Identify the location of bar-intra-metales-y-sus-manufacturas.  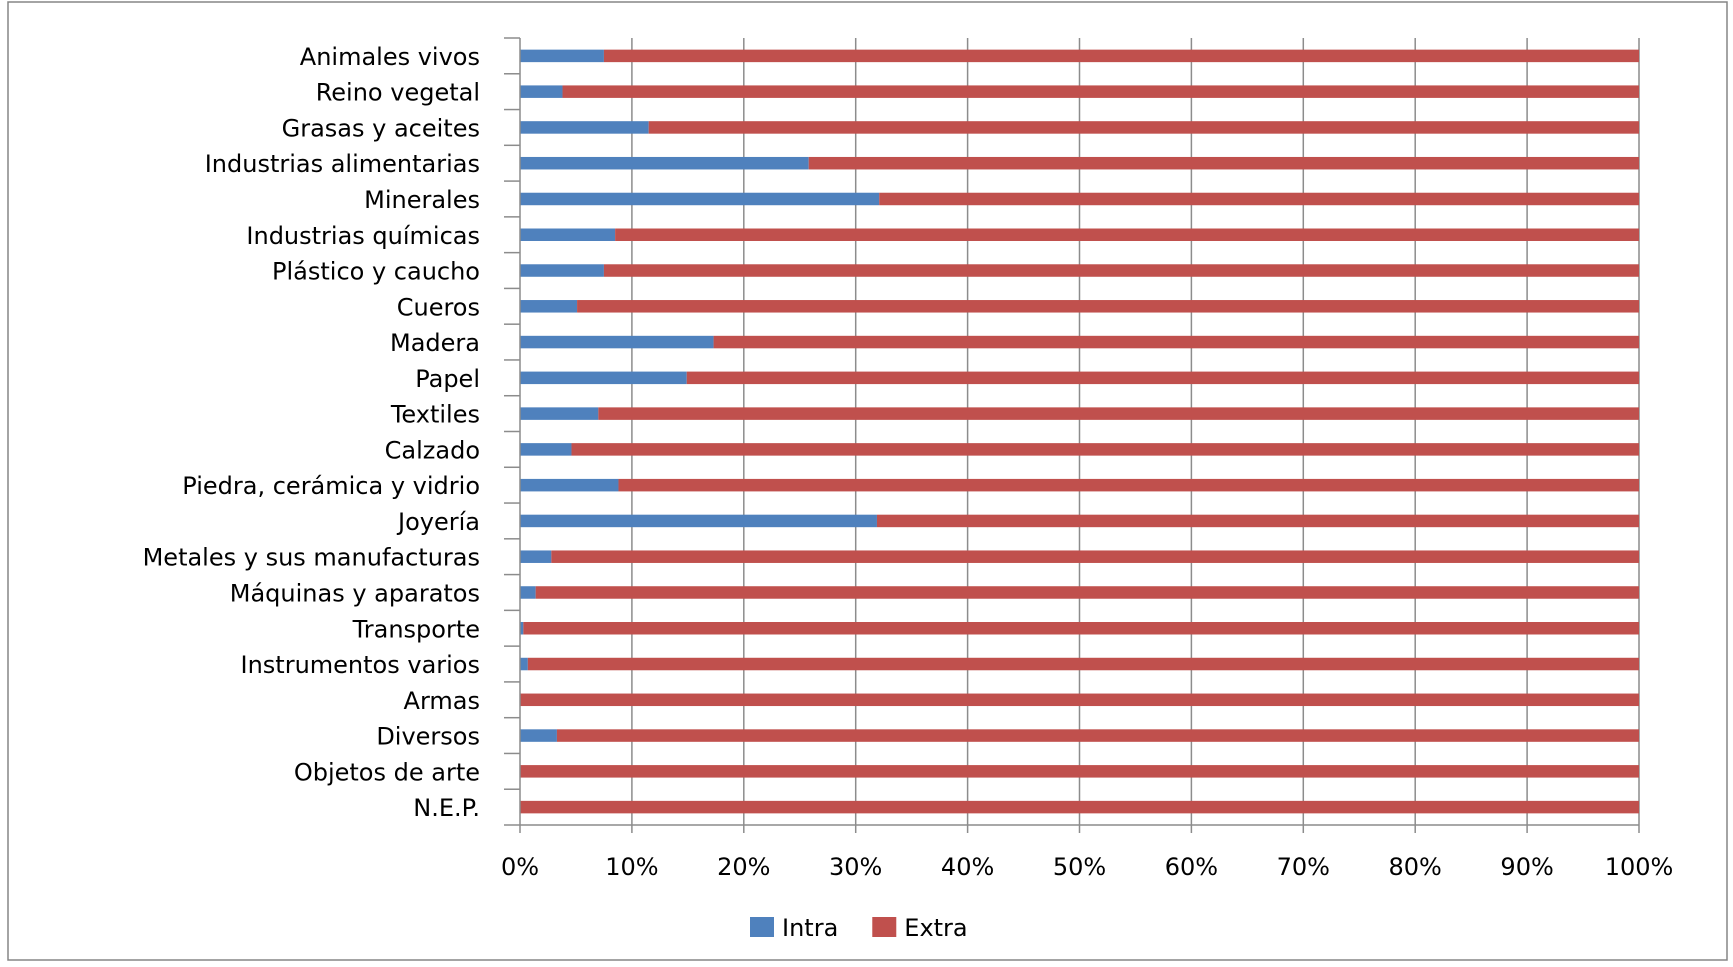
(536, 556).